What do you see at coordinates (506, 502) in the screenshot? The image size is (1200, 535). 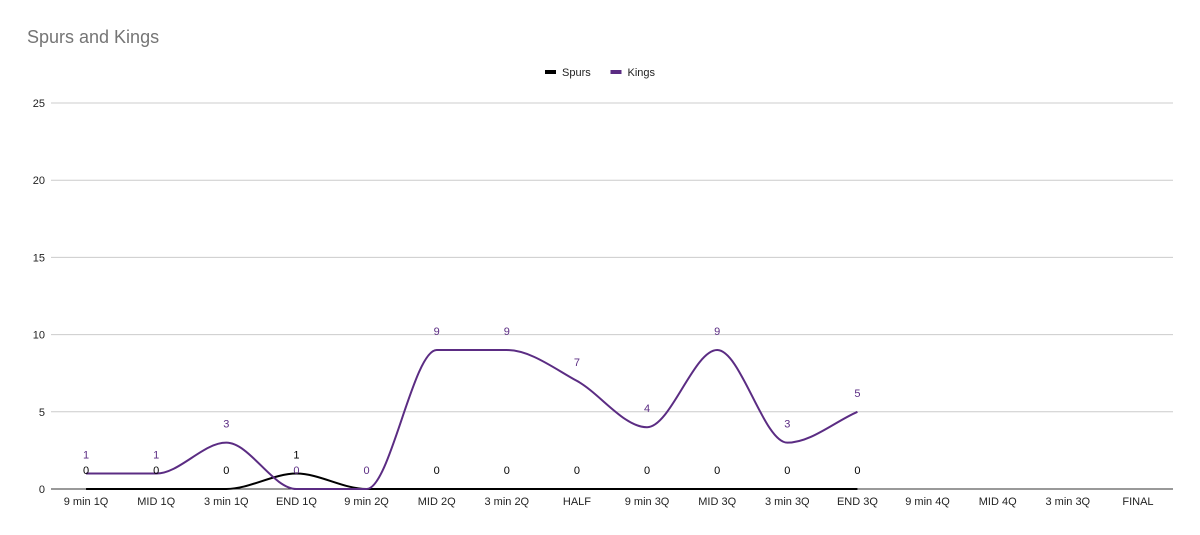 I see `x-tick-label: 3 min 2Q` at bounding box center [506, 502].